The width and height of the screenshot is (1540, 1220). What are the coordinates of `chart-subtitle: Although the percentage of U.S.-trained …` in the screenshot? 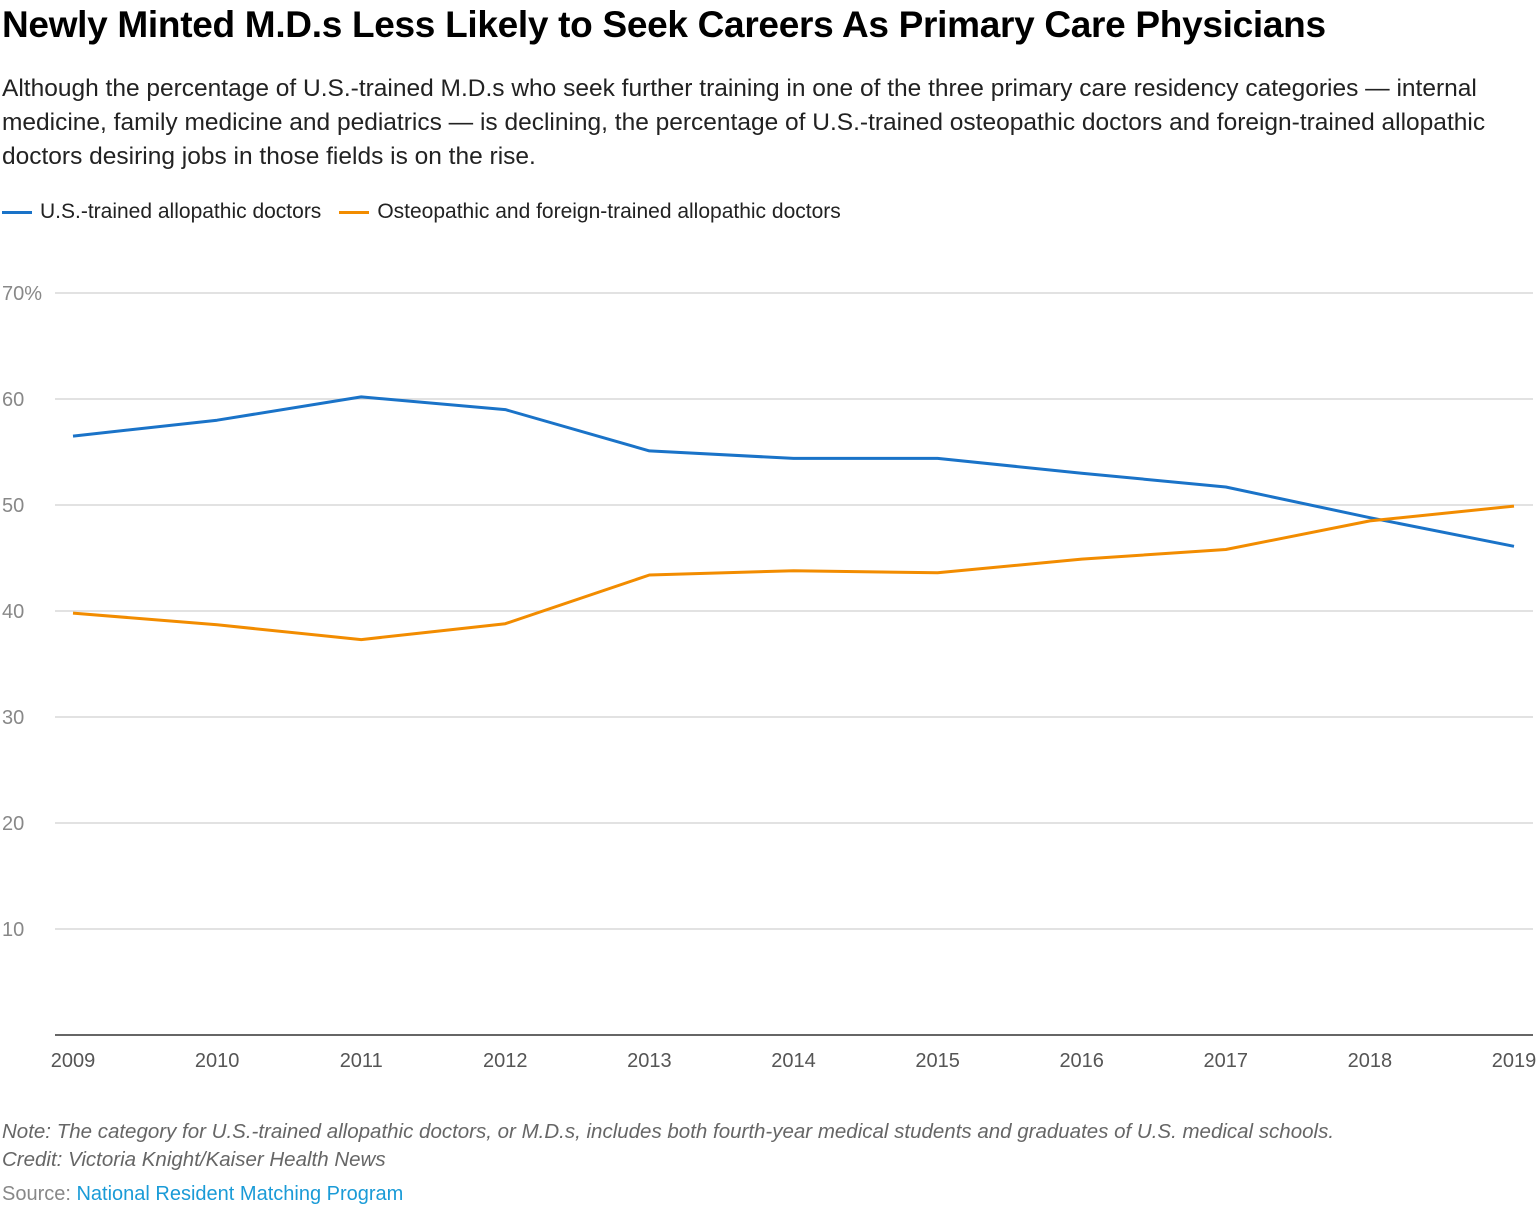 It's located at (744, 122).